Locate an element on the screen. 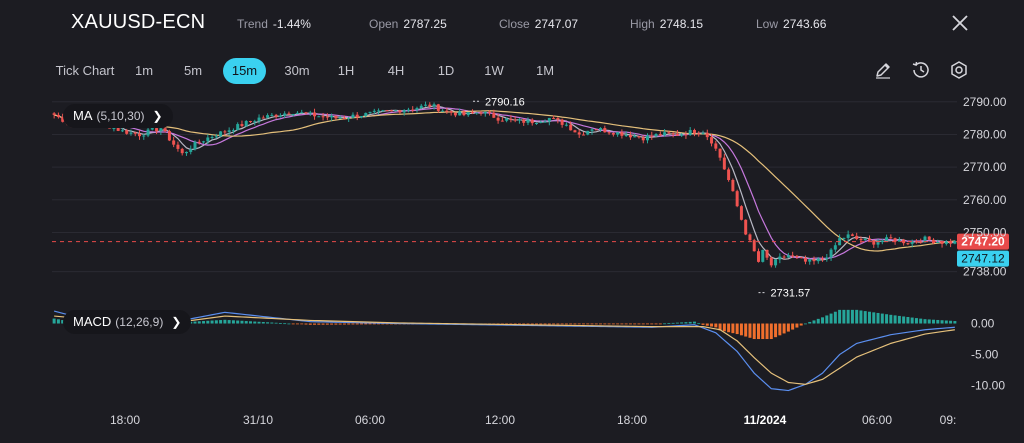 The width and height of the screenshot is (1024, 443). ma-indicator-pill: MA (5,10,30) ❯ is located at coordinates (118, 116).